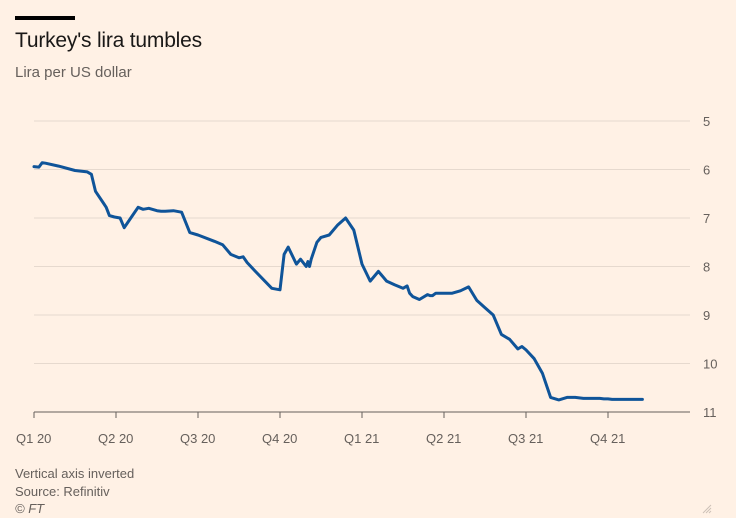  I want to click on y-tick-label: 6, so click(706, 170).